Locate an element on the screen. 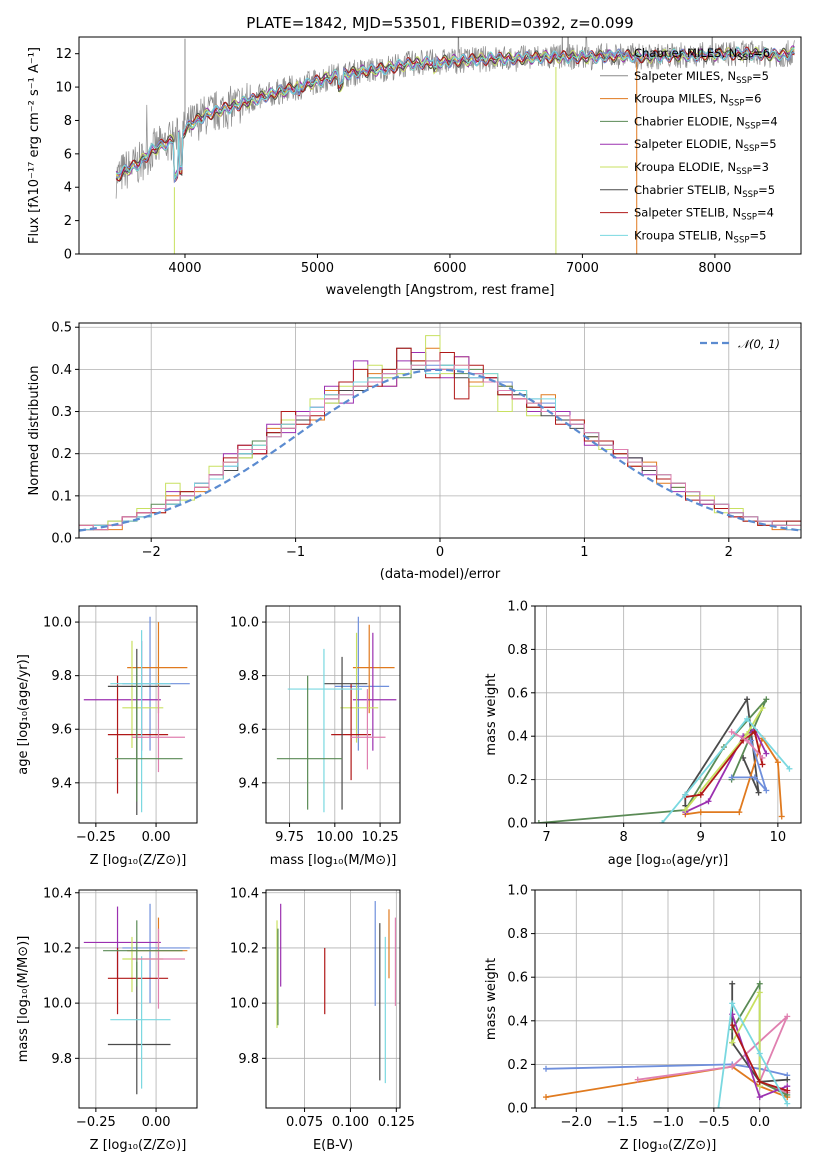 The image size is (819, 1170). legend-label: Kroupa MILES, N is located at coordinates (681, 99).